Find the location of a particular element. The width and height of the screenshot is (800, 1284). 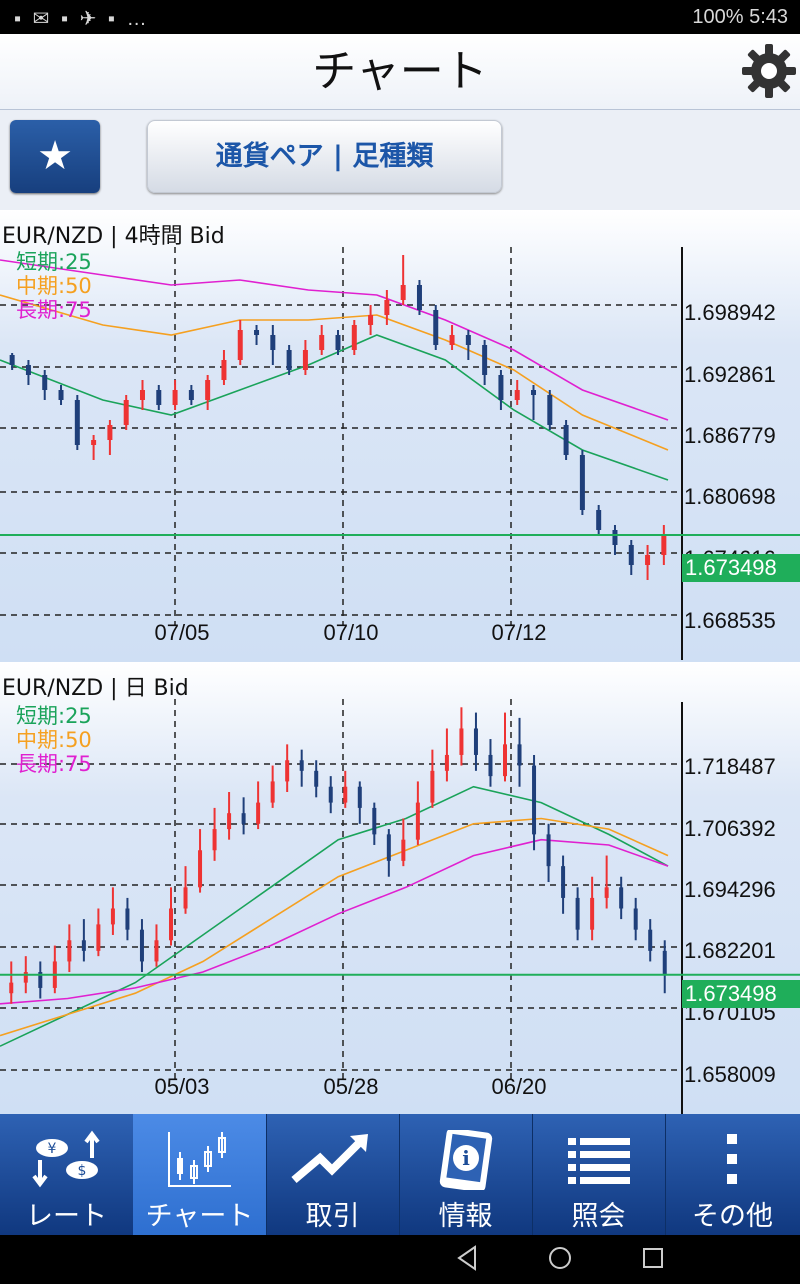

page-title: チャート is located at coordinates (400, 71).